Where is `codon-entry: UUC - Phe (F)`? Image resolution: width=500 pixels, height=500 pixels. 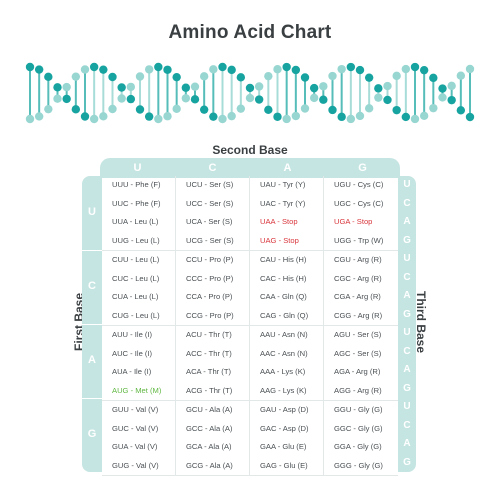 codon-entry: UUC - Phe (F) is located at coordinates (136, 203).